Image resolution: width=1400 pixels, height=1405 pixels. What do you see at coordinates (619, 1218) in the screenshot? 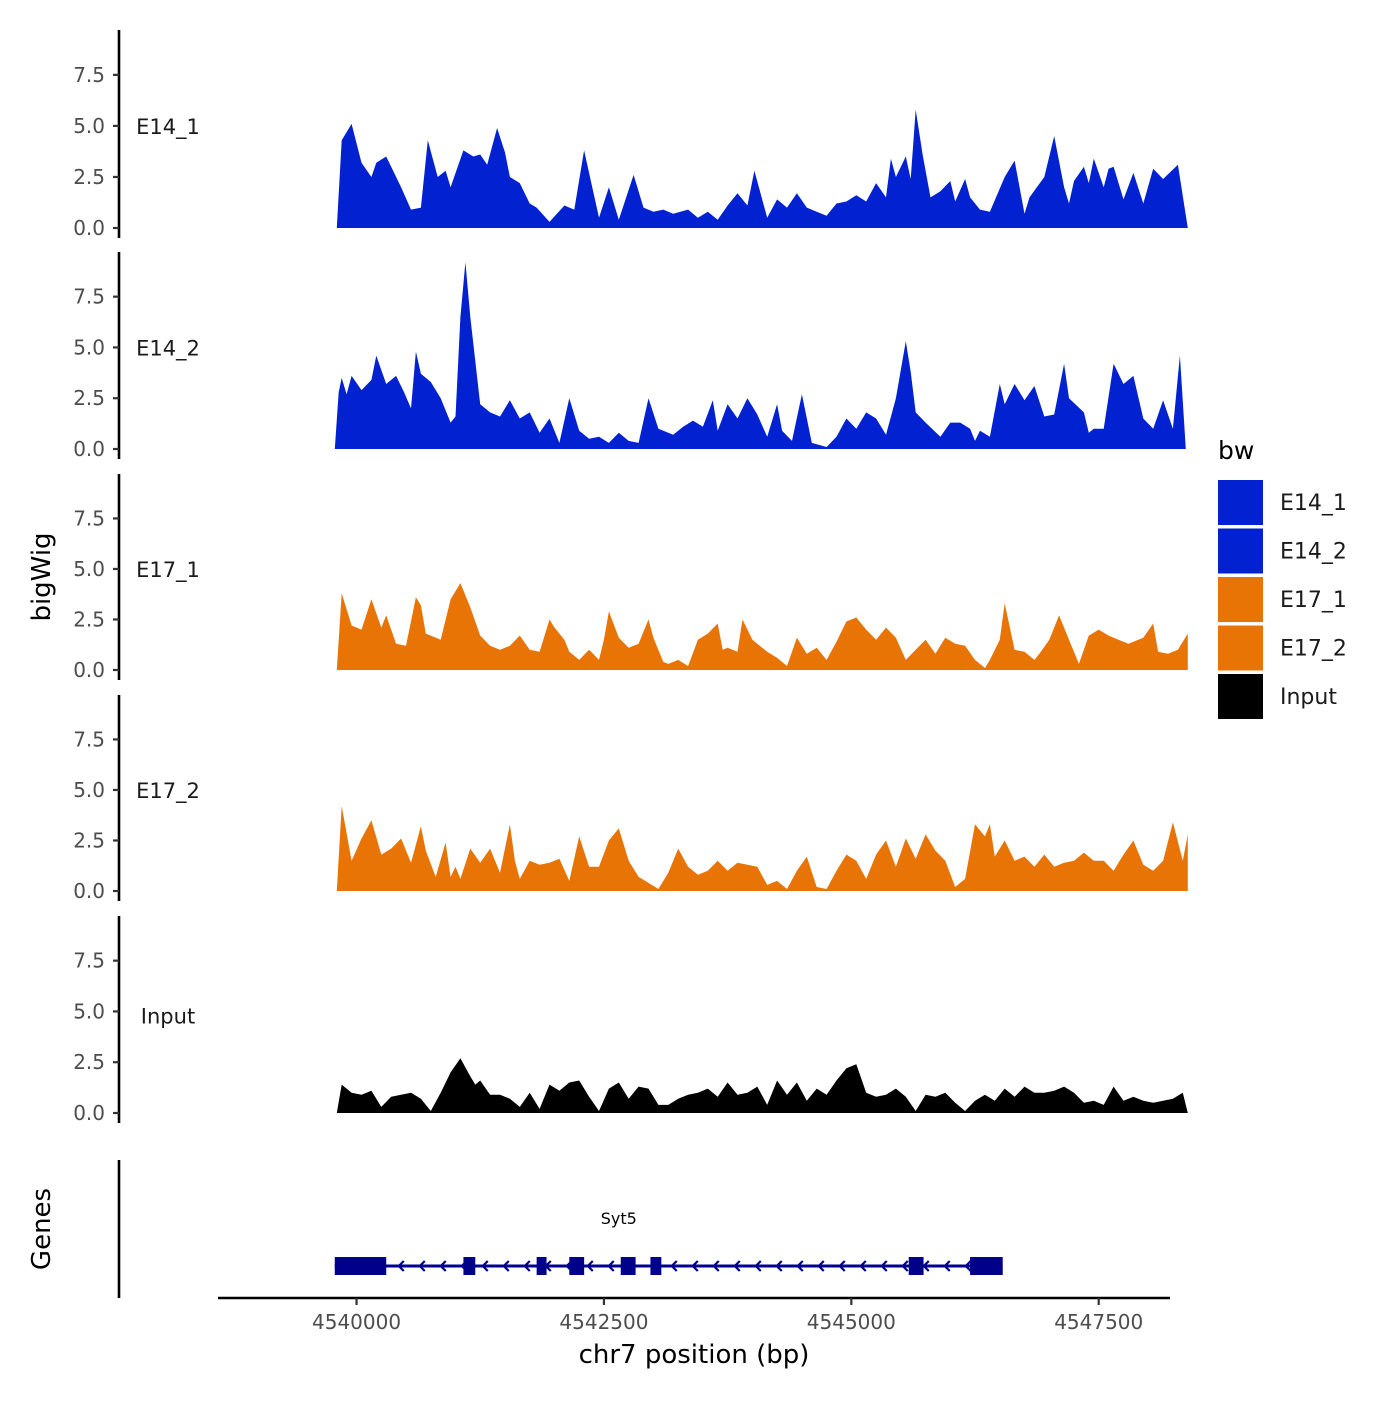
I see `gene-name-label: Syt5` at bounding box center [619, 1218].